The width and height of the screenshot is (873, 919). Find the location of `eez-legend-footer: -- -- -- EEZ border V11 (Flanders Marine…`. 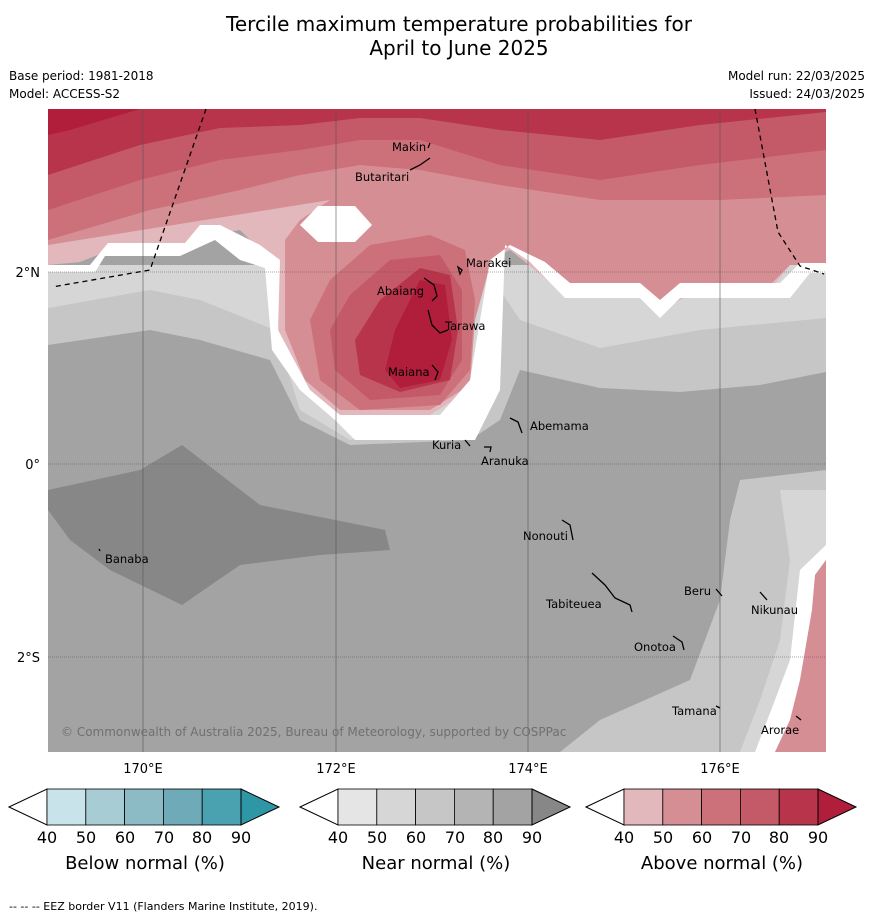

eez-legend-footer: -- -- -- EEZ border V11 (Flanders Marine… is located at coordinates (163, 906).